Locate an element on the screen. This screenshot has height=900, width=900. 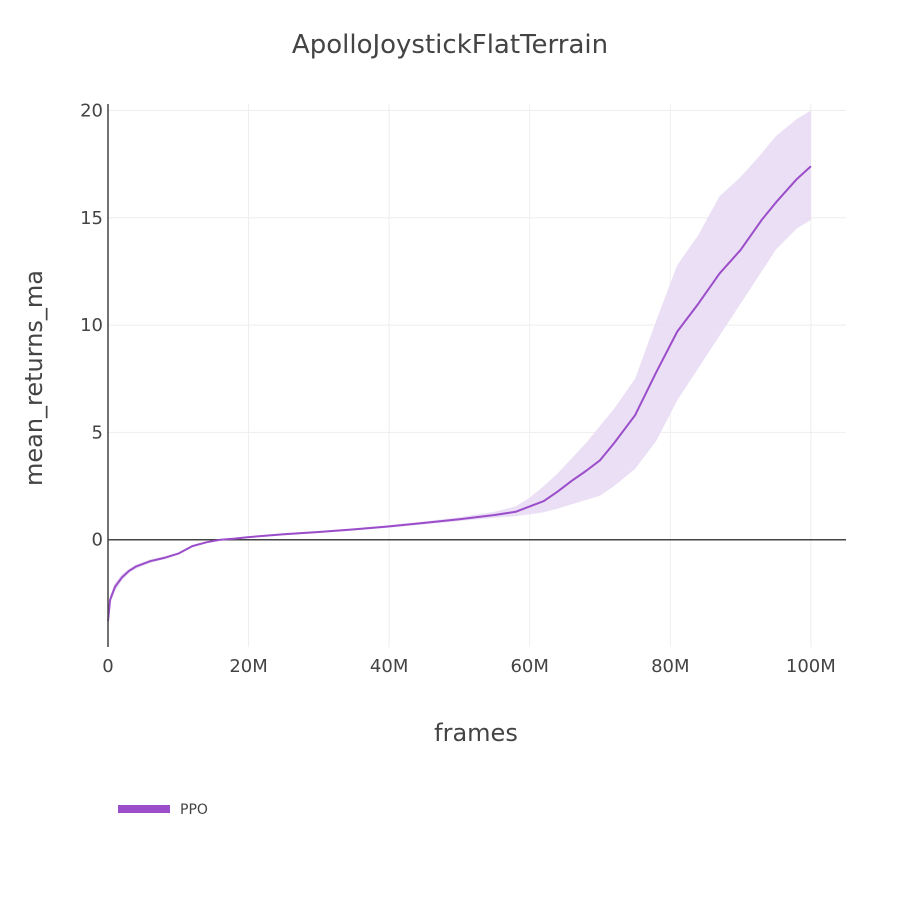
x-tick-label: 60M is located at coordinates (529, 666).